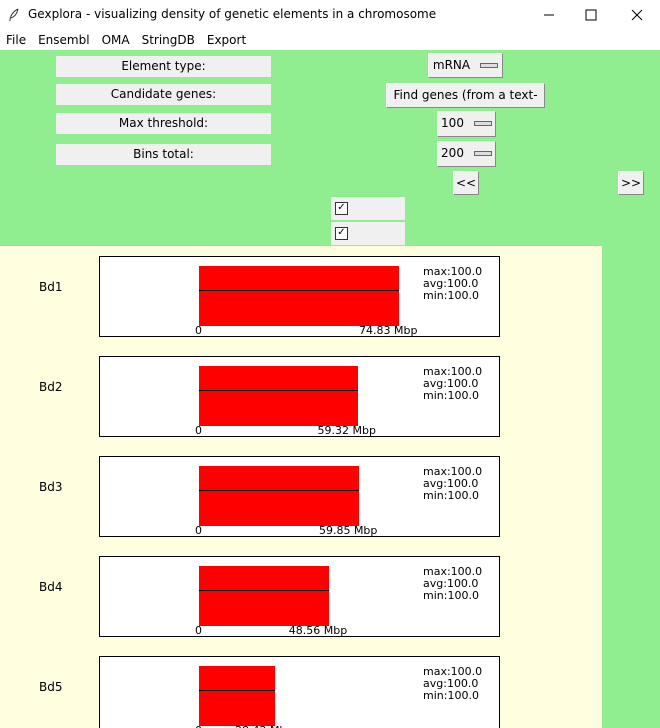 The image size is (660, 728). Describe the element at coordinates (264, 726) in the screenshot. I see `length-label: 28.42 Mbp` at that location.